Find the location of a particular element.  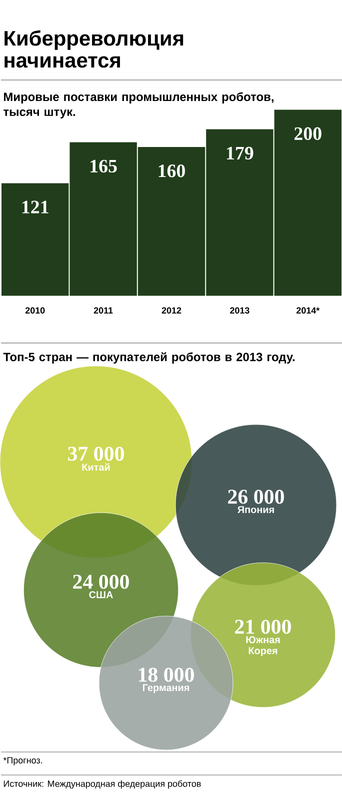

data-label: 37 000 is located at coordinates (96, 453).